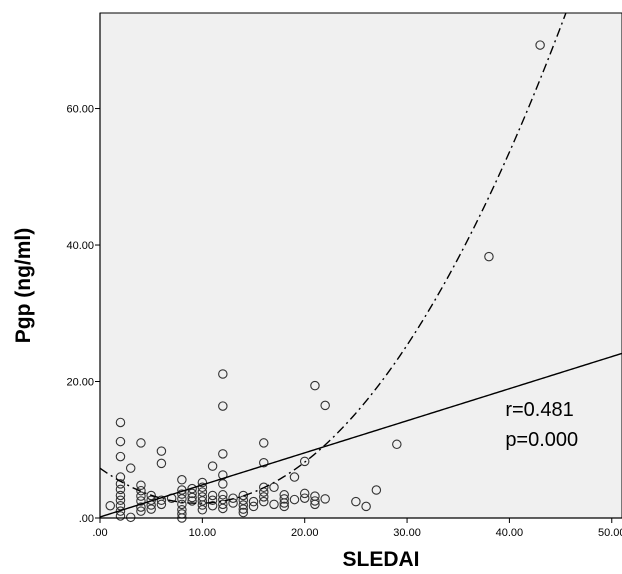 This screenshot has height=574, width=622. Describe the element at coordinates (380, 559) in the screenshot. I see `x-axis-title: SLEDAI` at that location.